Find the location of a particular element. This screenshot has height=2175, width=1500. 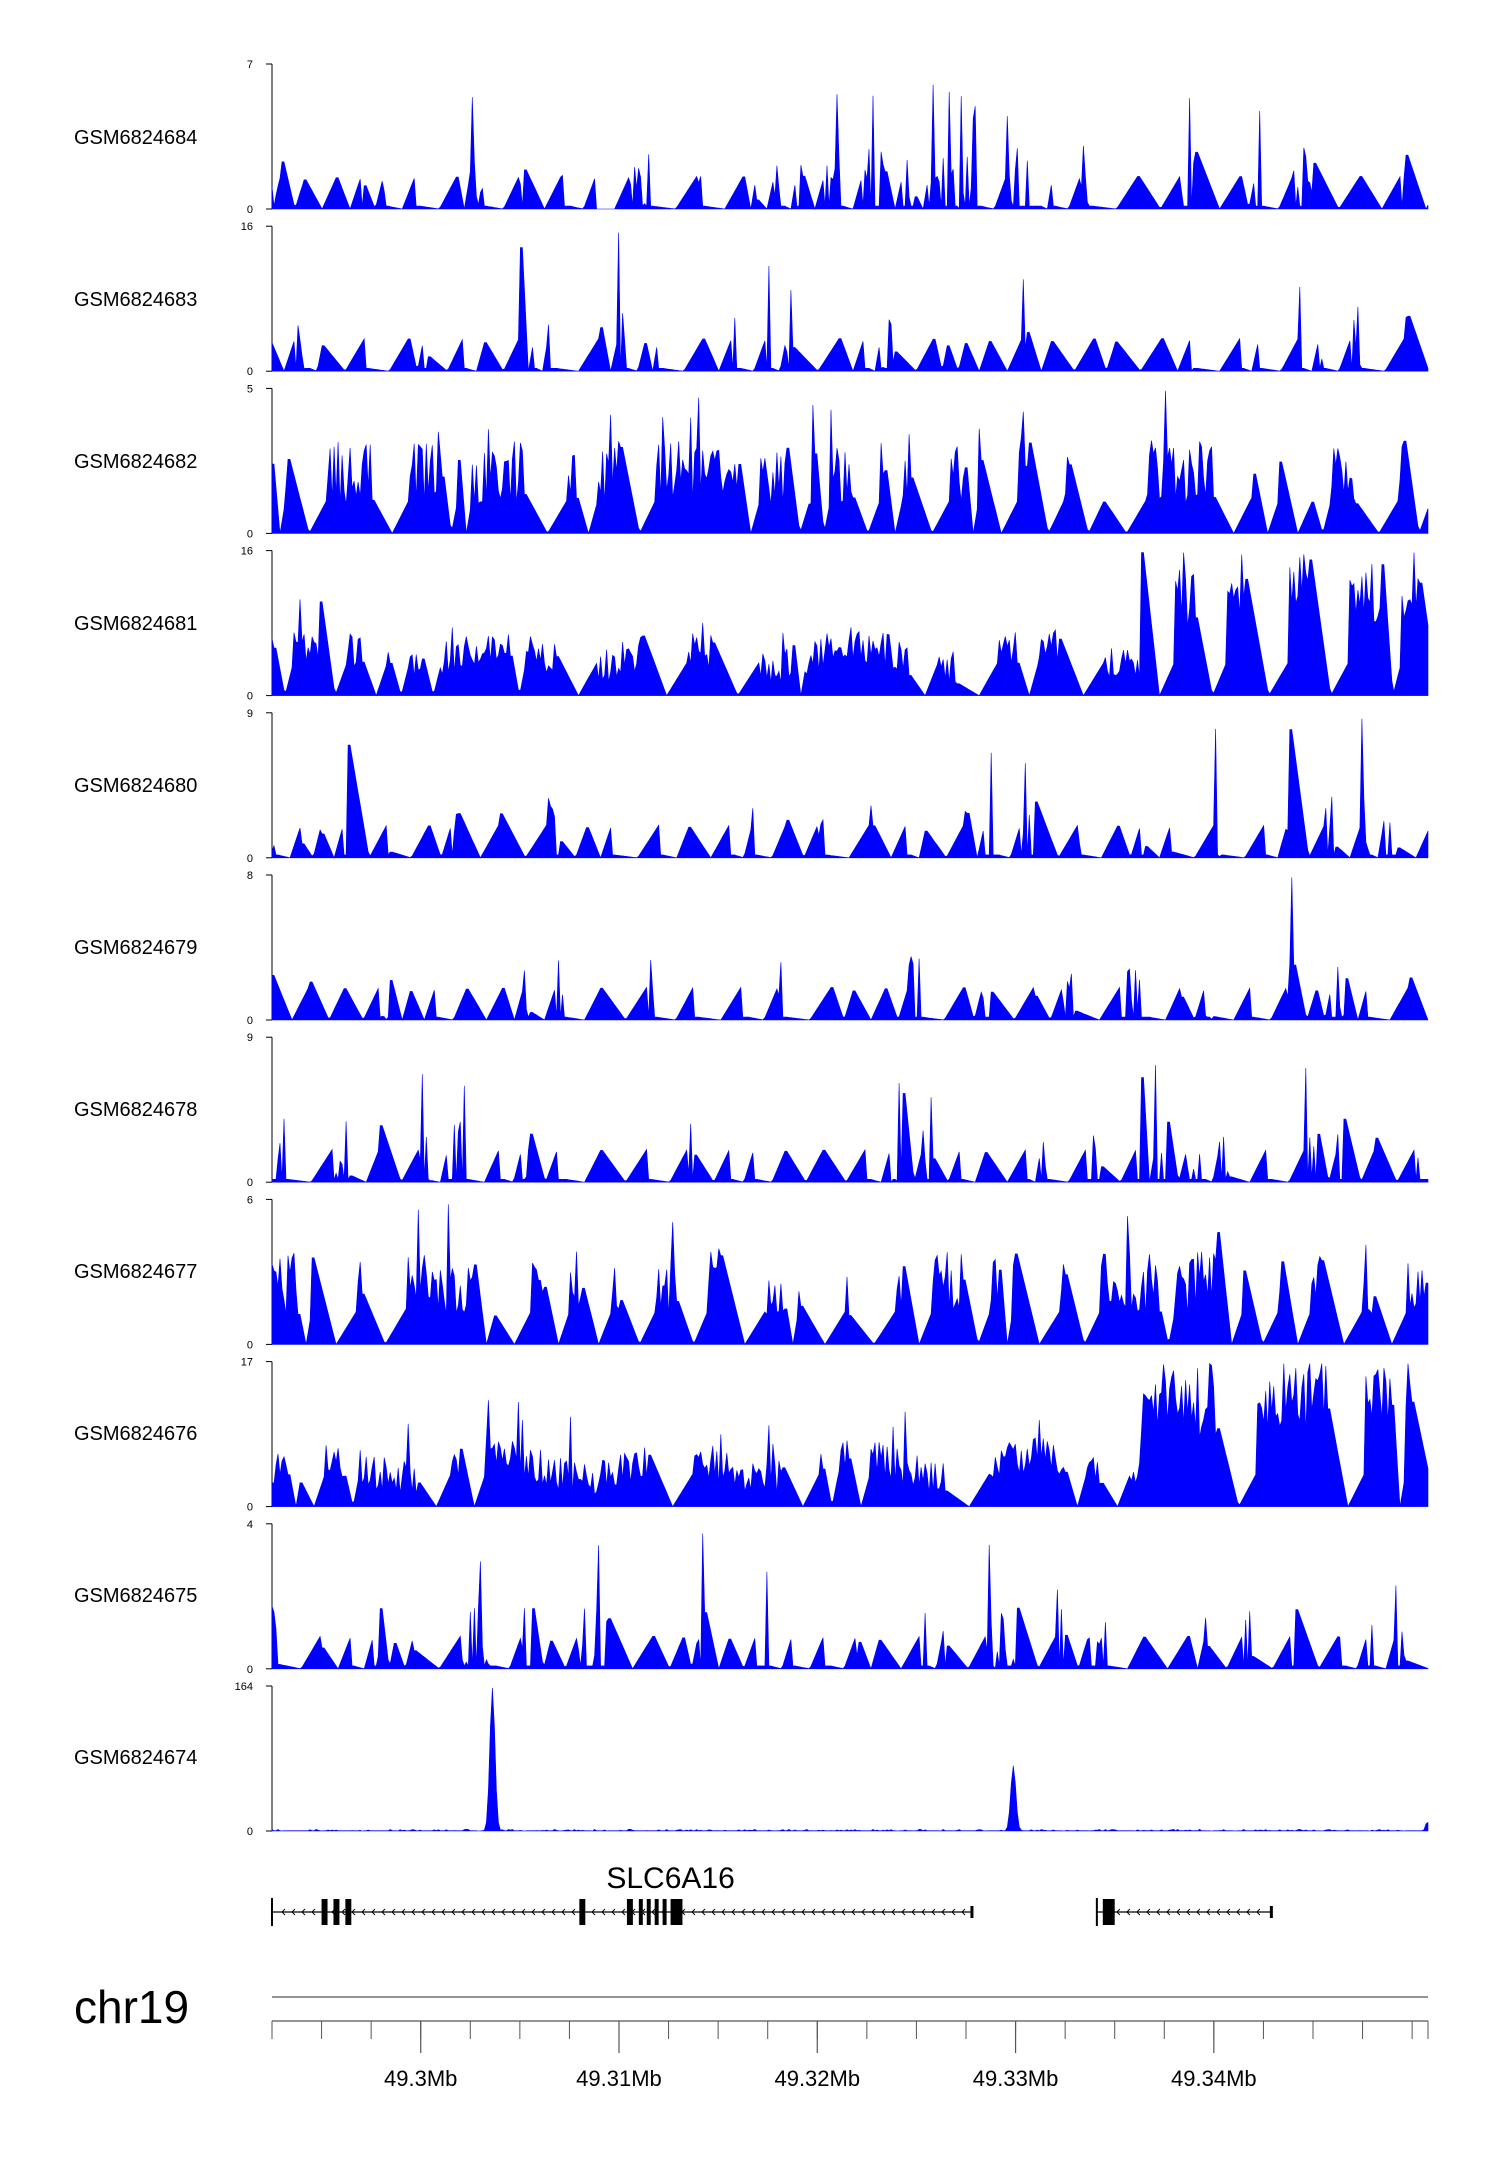

y-max-label: 4 is located at coordinates (250, 1525).